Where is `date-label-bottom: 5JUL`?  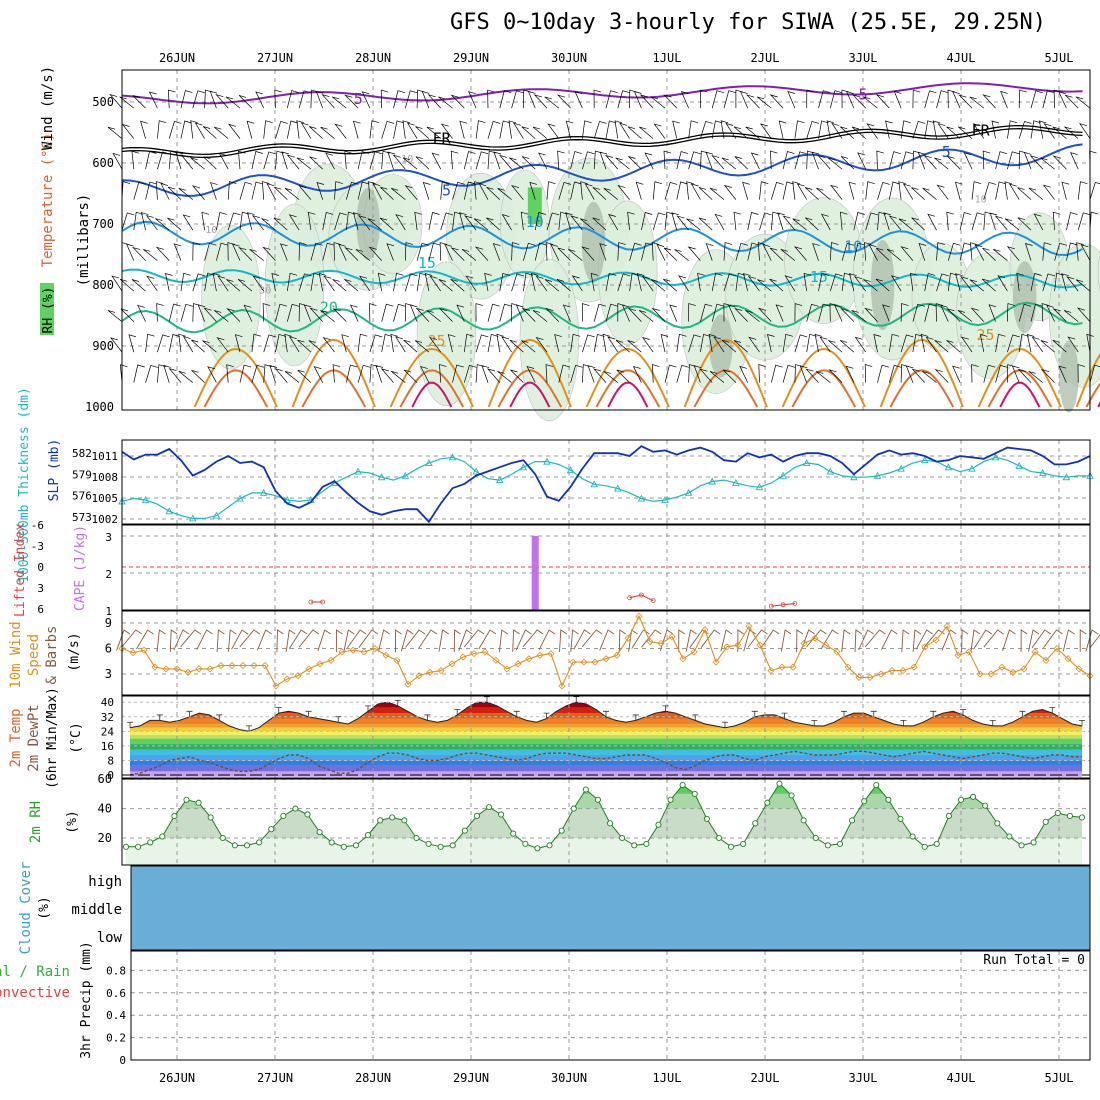 date-label-bottom: 5JUL is located at coordinates (1059, 1078).